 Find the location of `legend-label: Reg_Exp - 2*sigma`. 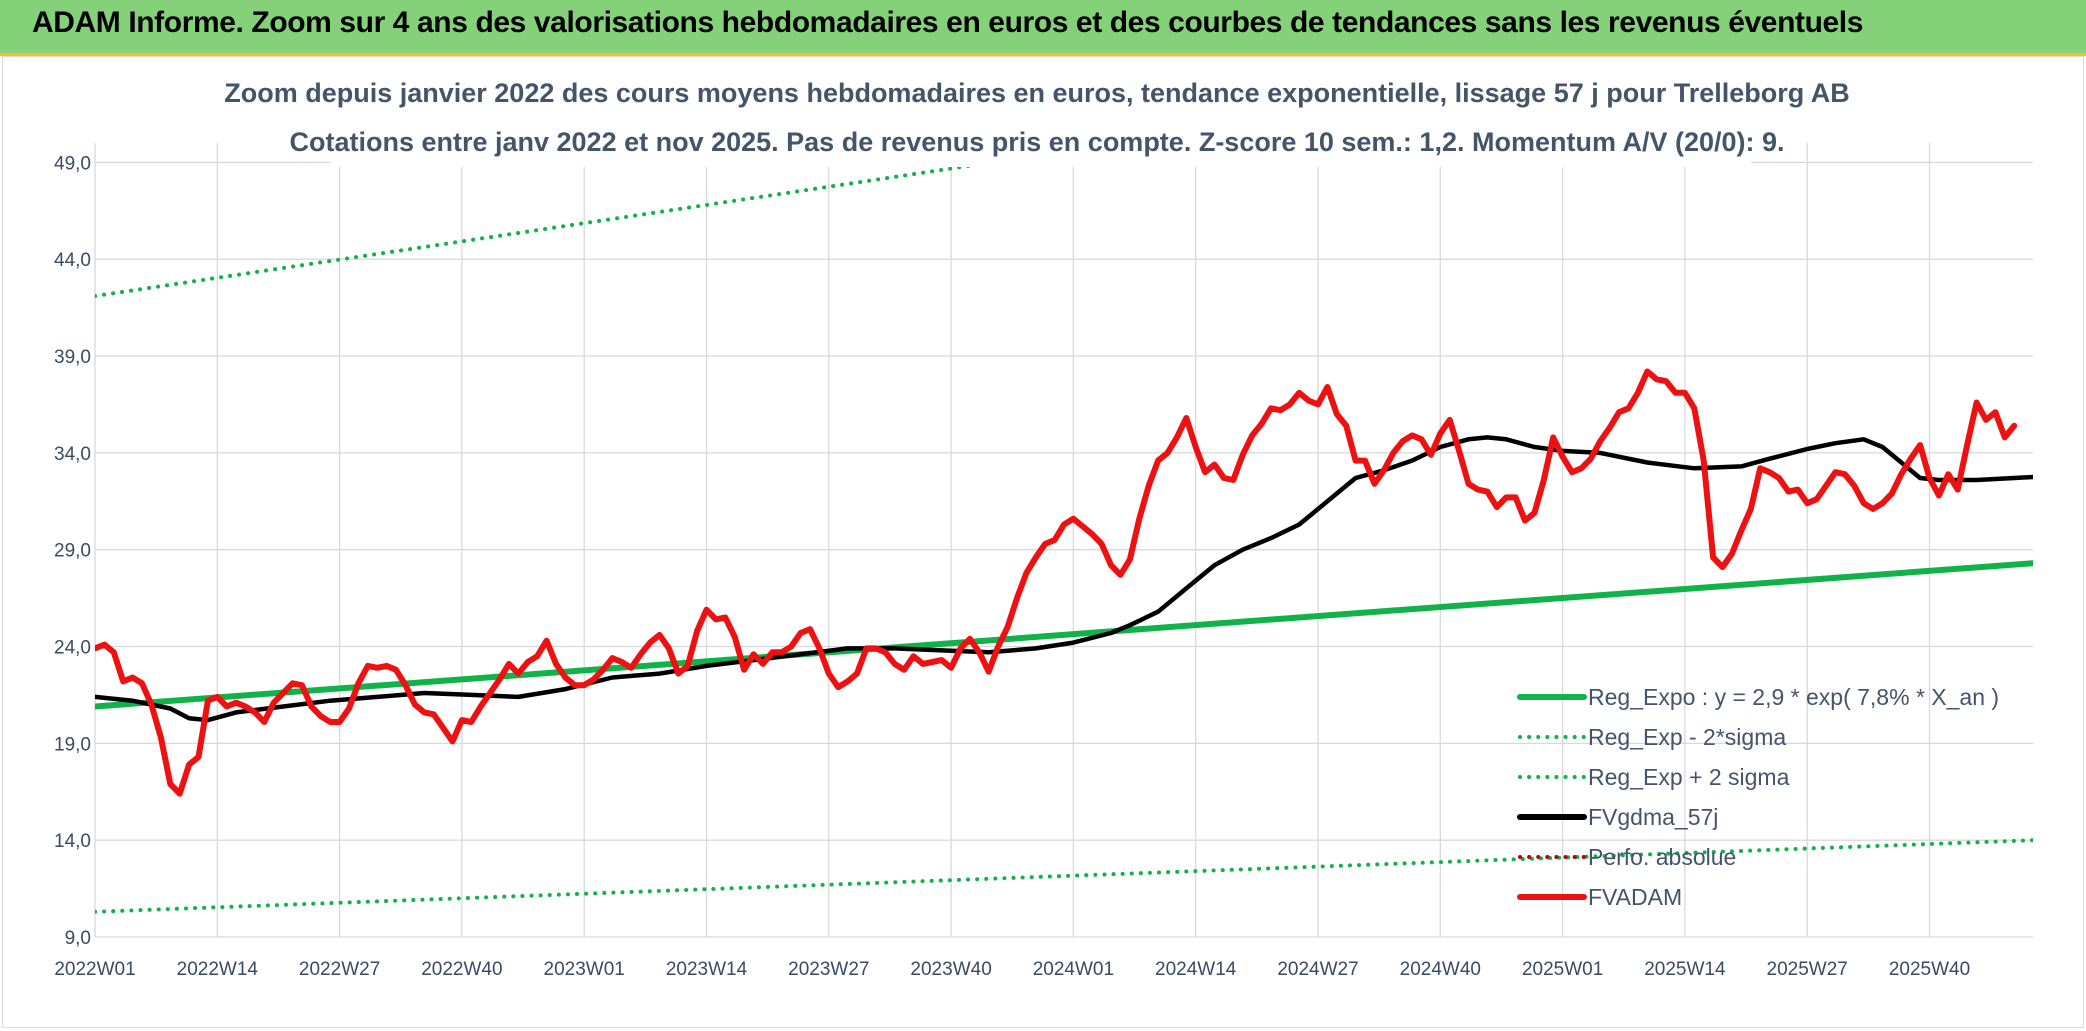

legend-label: Reg_Exp - 2*sigma is located at coordinates (1687, 737).